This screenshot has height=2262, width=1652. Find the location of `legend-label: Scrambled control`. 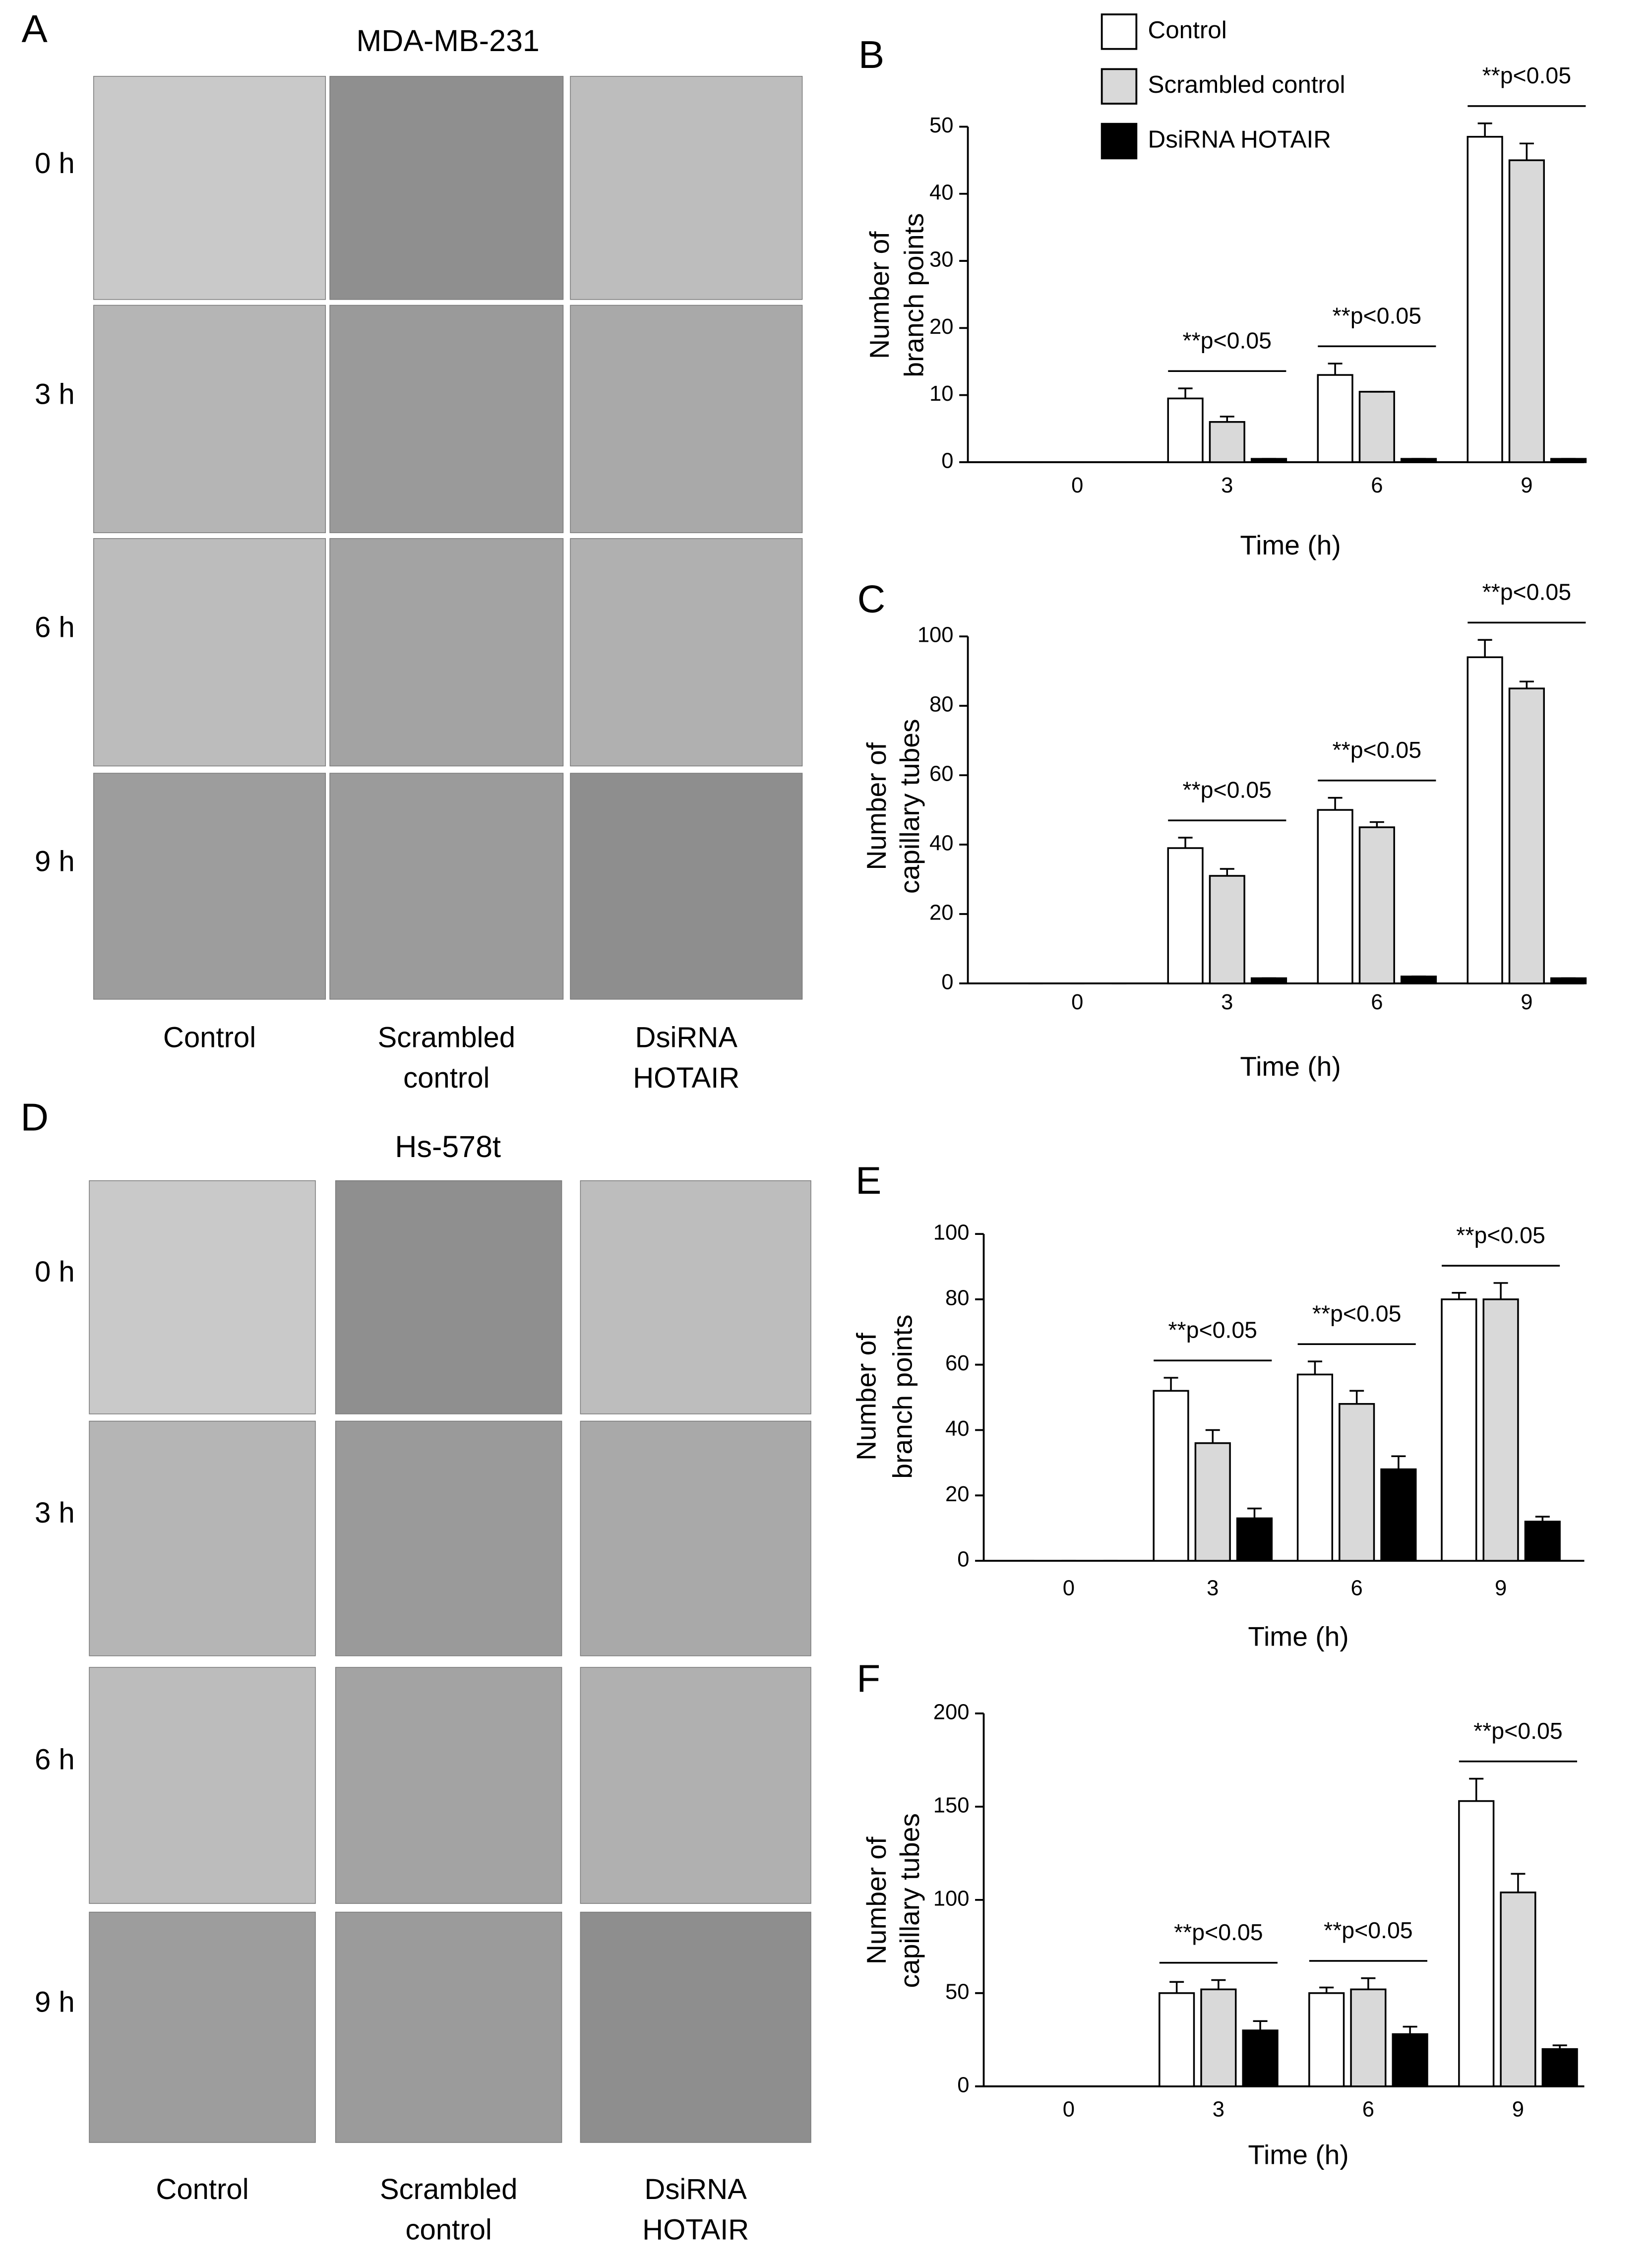

legend-label: Scrambled control is located at coordinates (1247, 84).